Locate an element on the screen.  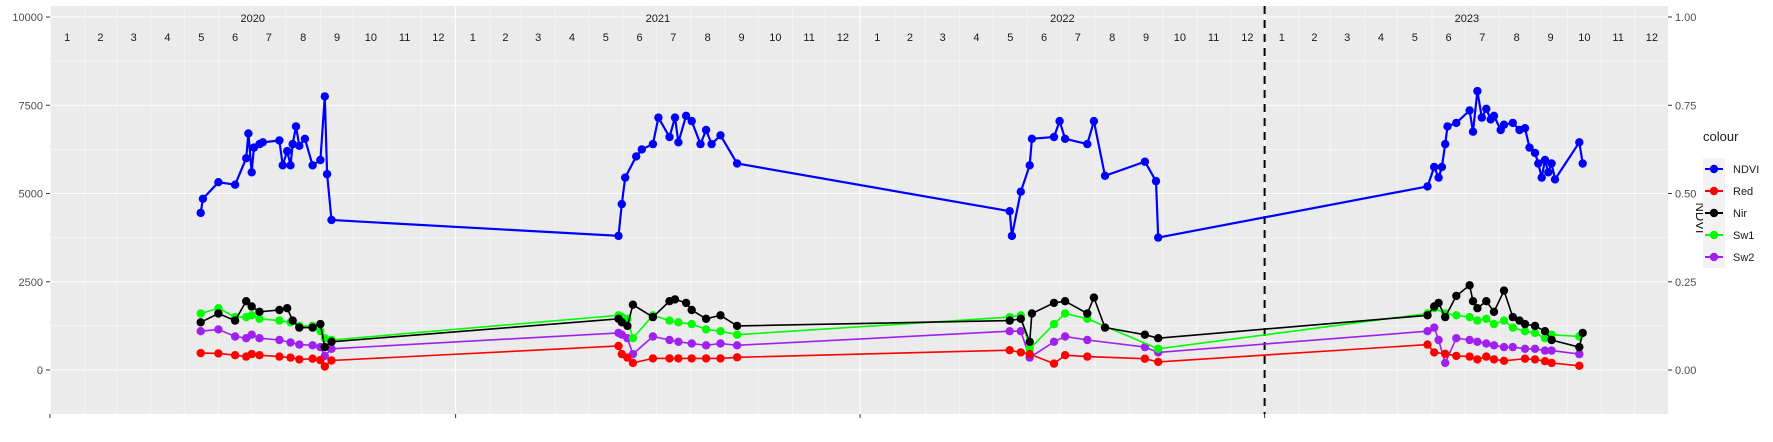
right-axis-tick-label: 0.00 is located at coordinates (1685, 371).